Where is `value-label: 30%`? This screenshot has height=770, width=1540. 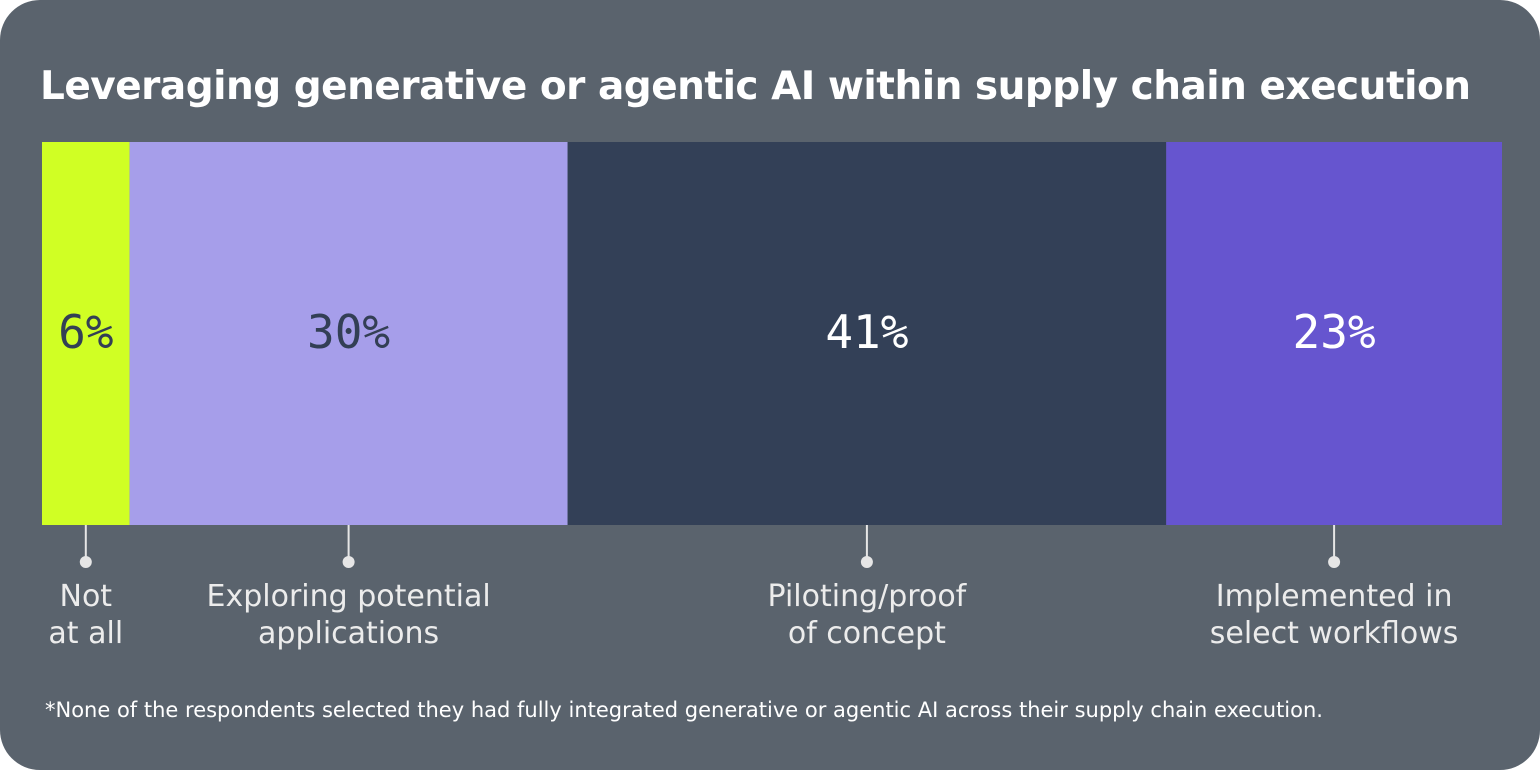
value-label: 30% is located at coordinates (348, 332).